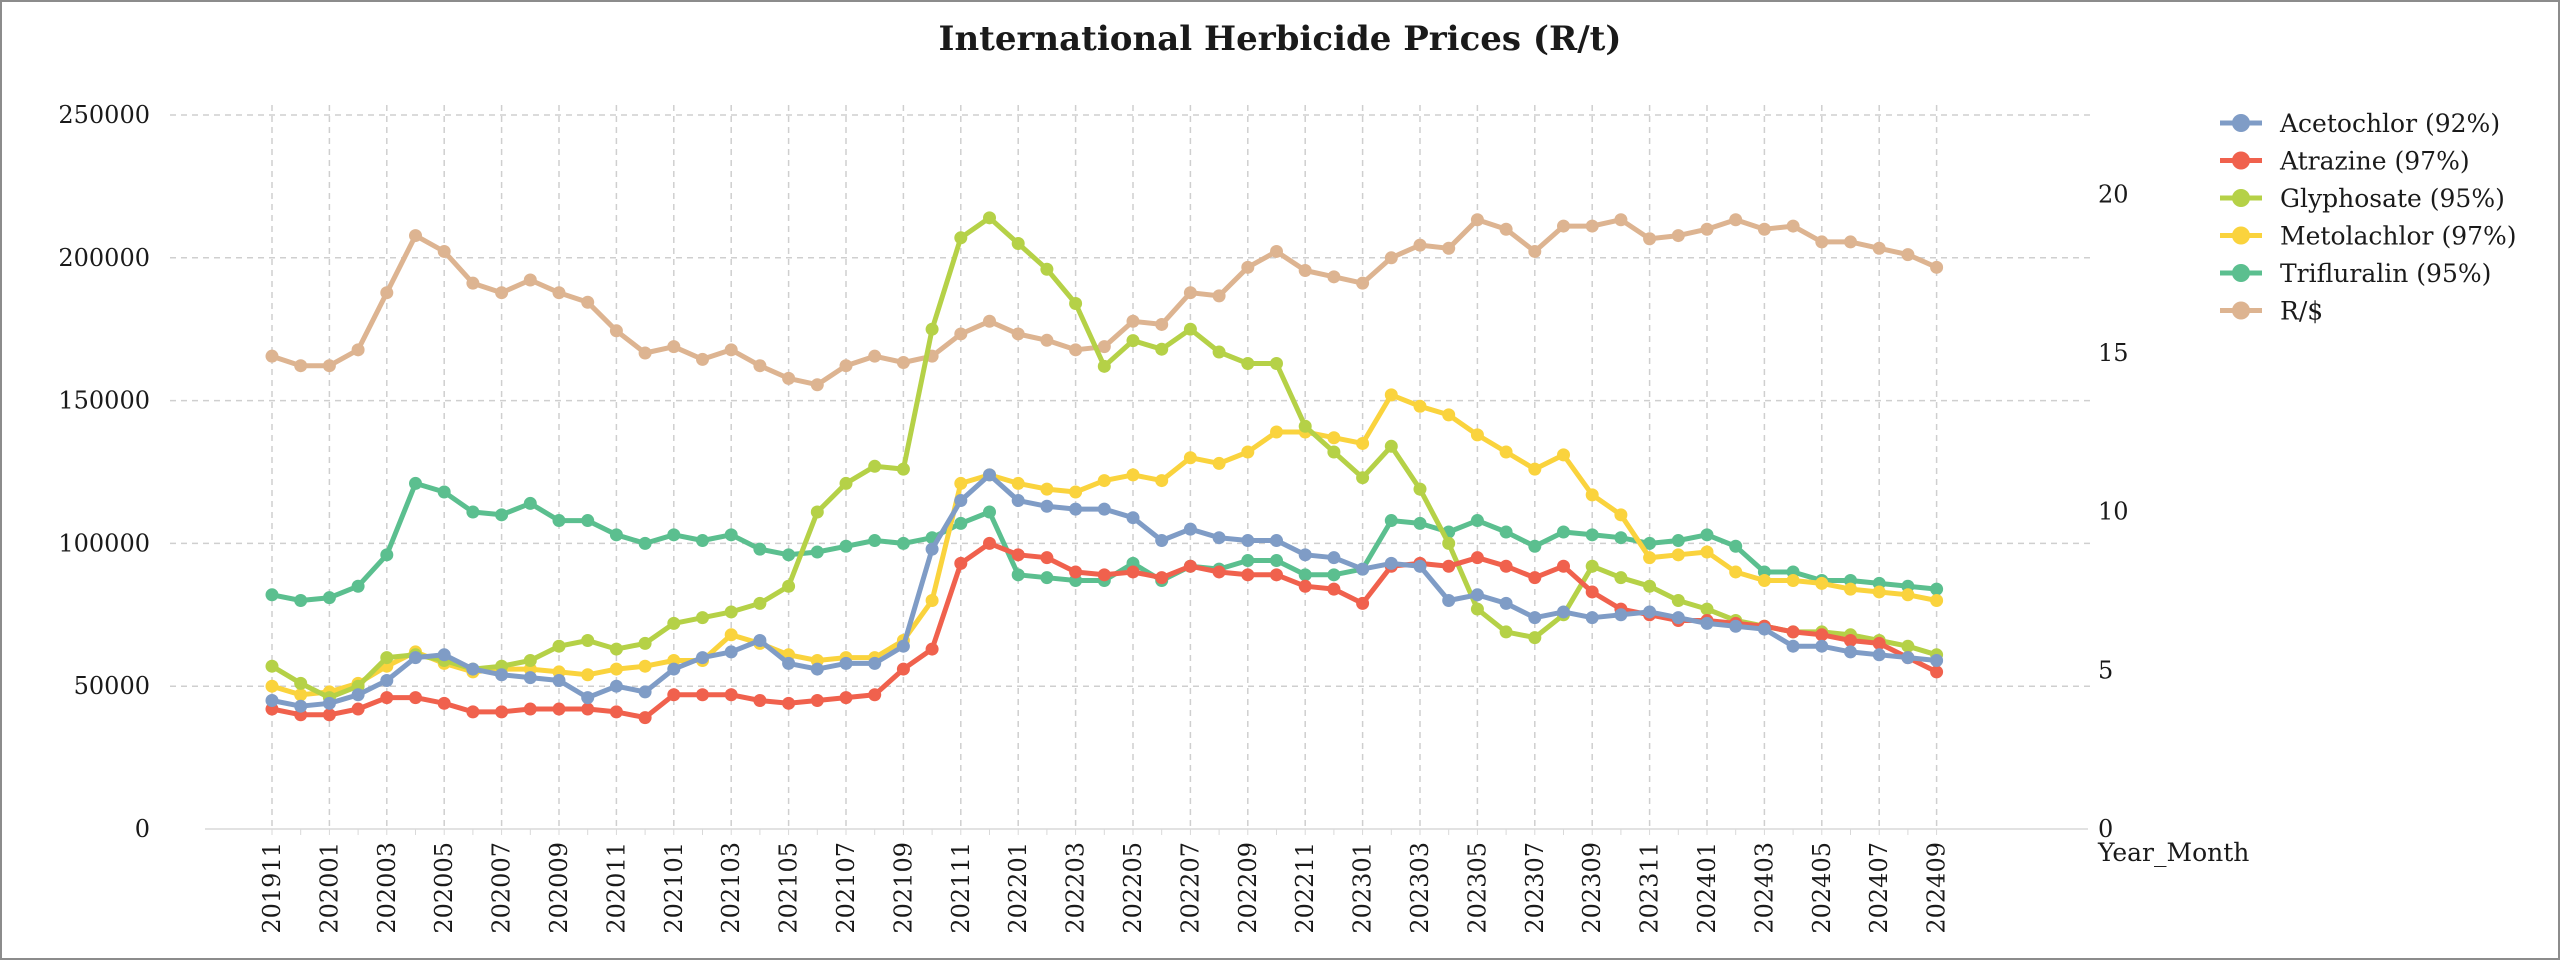 This screenshot has height=960, width=2560. I want to click on x-tick-label: 202103, so click(731, 888).